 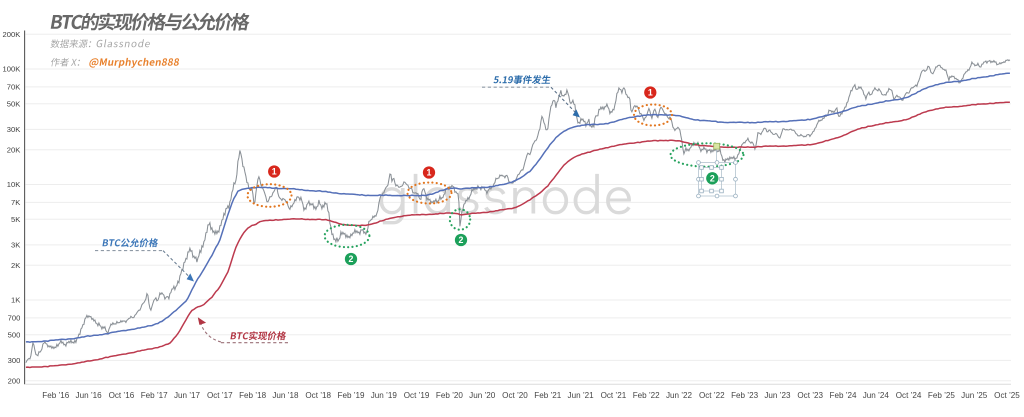 I want to click on svg-text: Oct ’22, so click(x=712, y=395).